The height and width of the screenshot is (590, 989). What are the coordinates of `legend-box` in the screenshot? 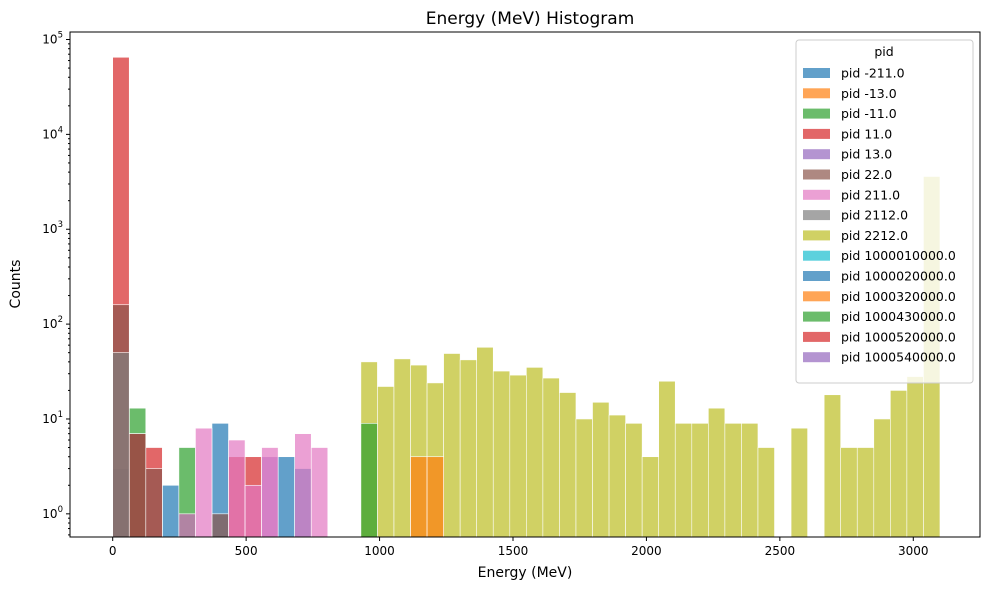 It's located at (884, 211).